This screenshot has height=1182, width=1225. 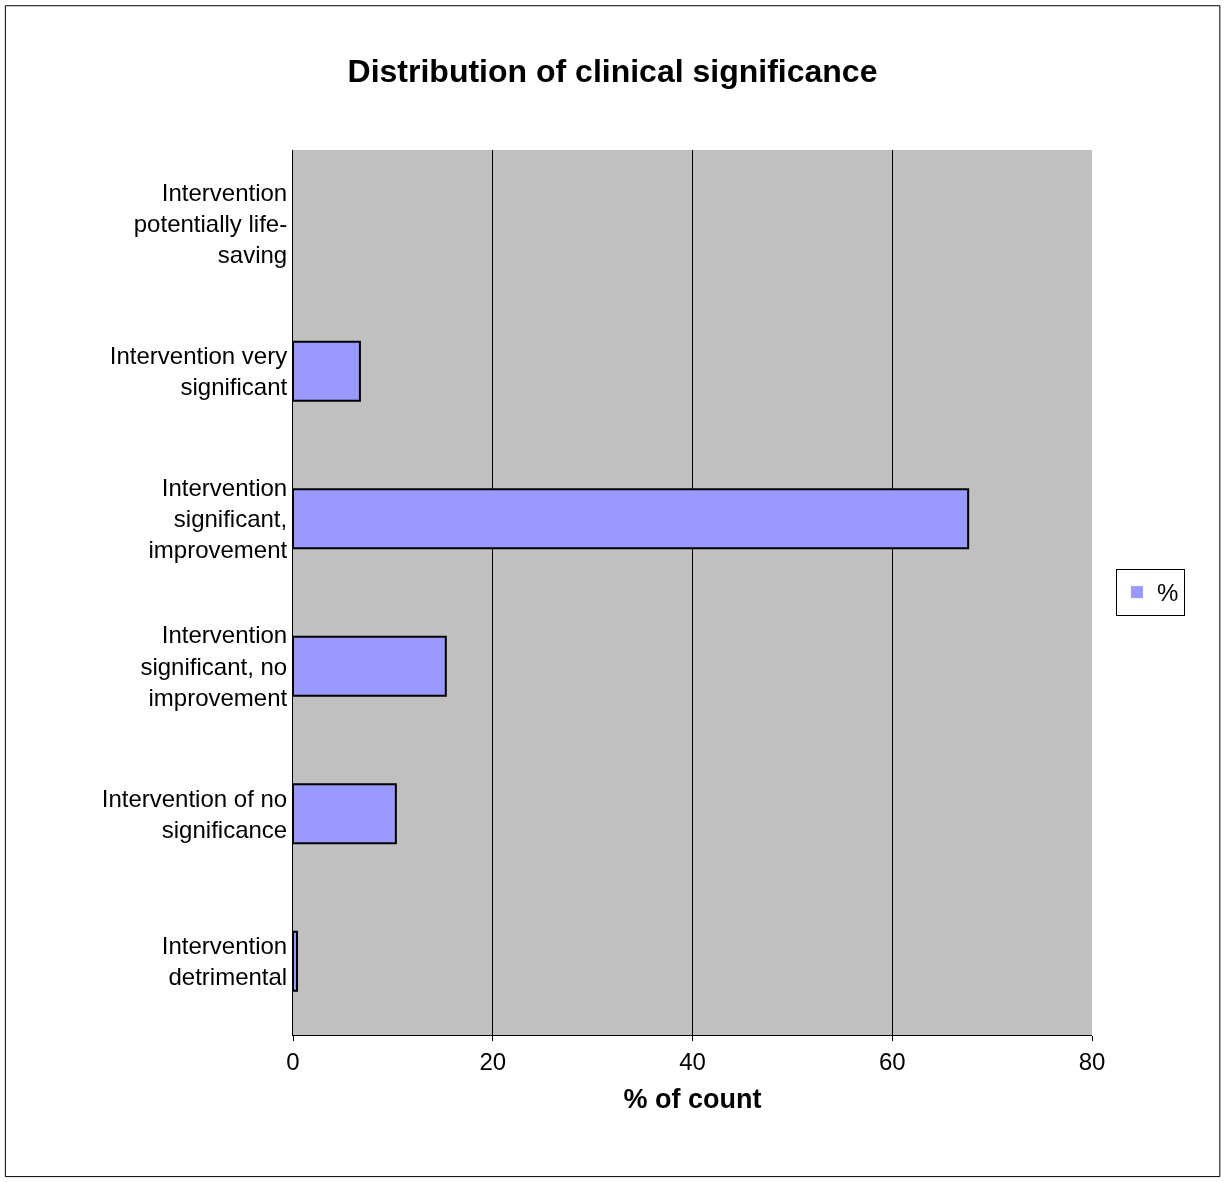 I want to click on chart-title: Distribution of clinical significance, so click(x=612, y=70).